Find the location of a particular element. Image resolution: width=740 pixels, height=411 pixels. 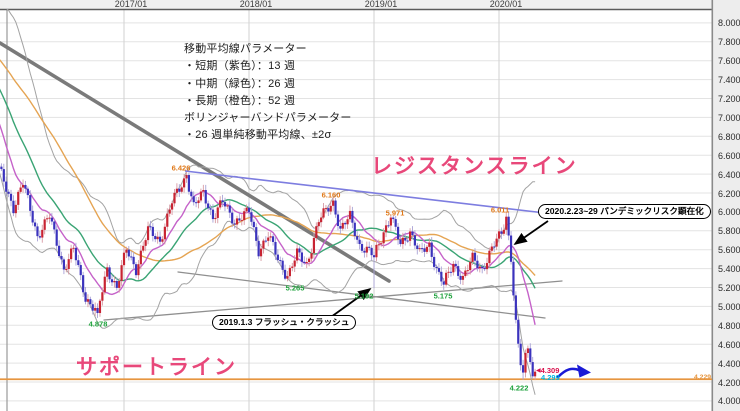

right-arrow-icon is located at coordinates (573, 371).